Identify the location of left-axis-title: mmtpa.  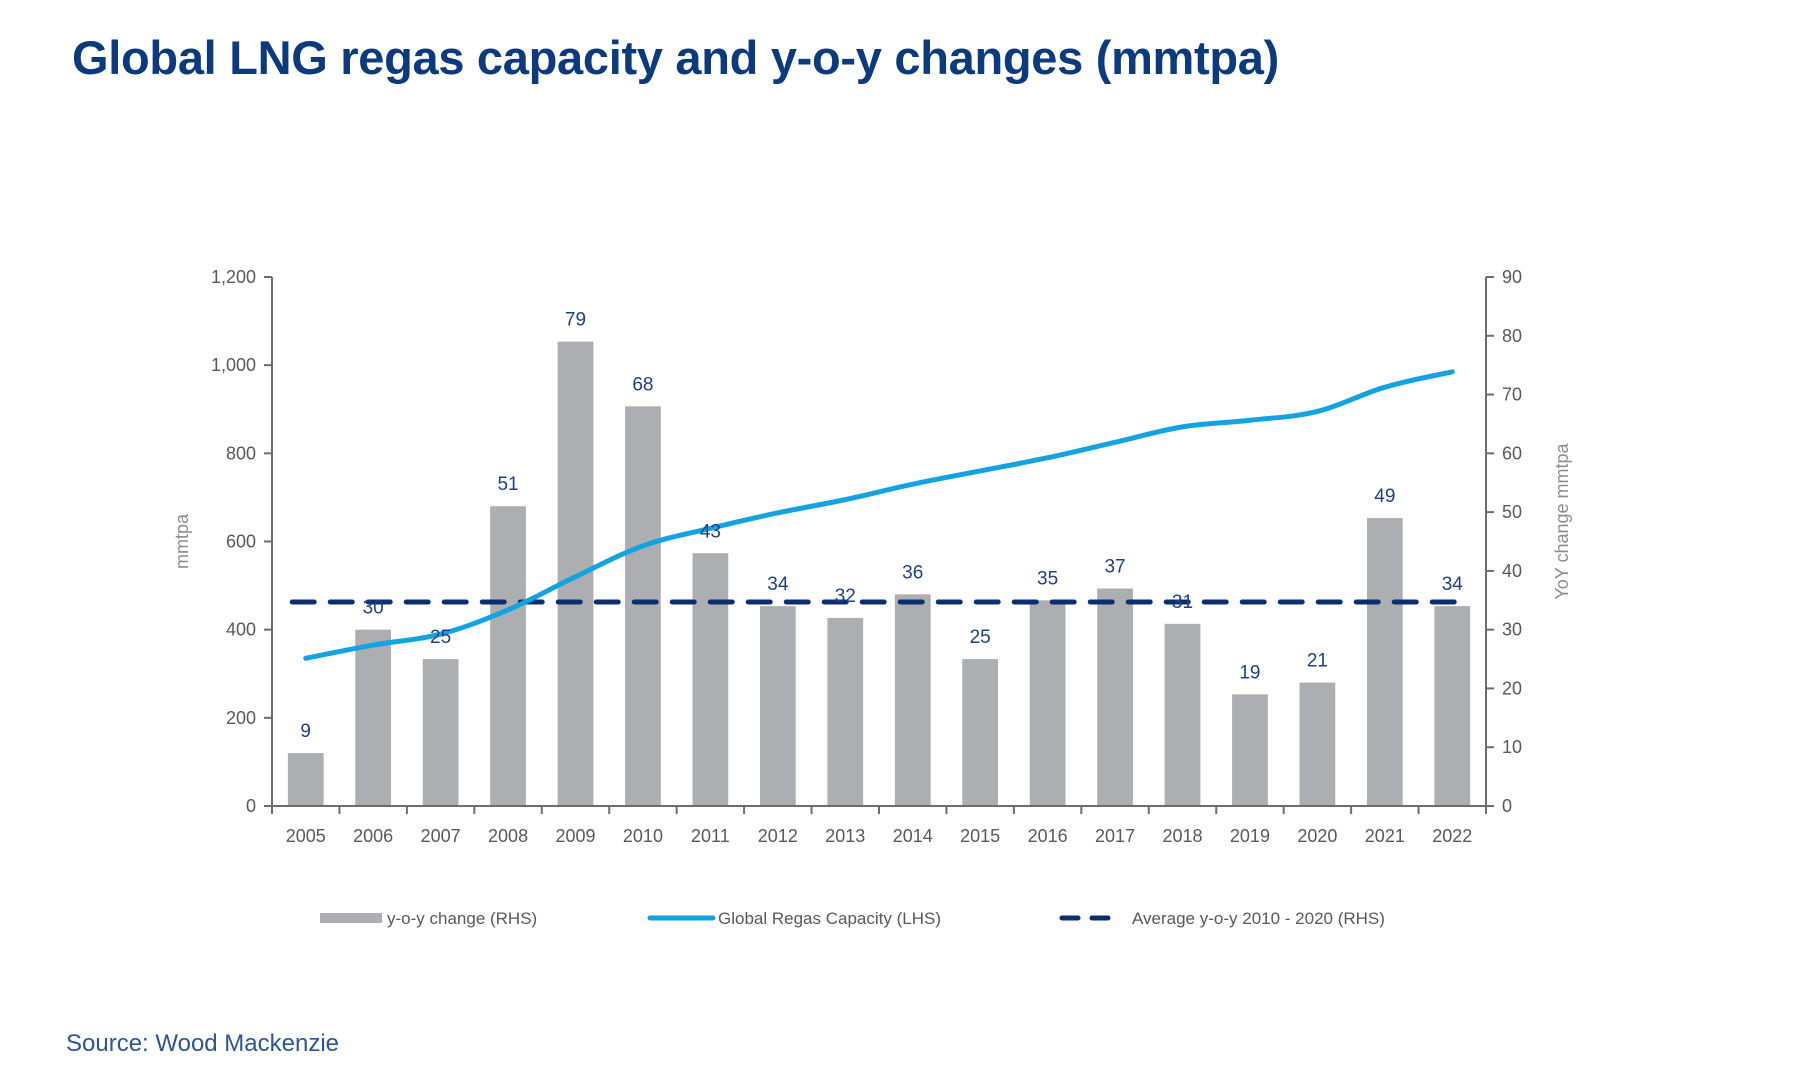
(182, 541).